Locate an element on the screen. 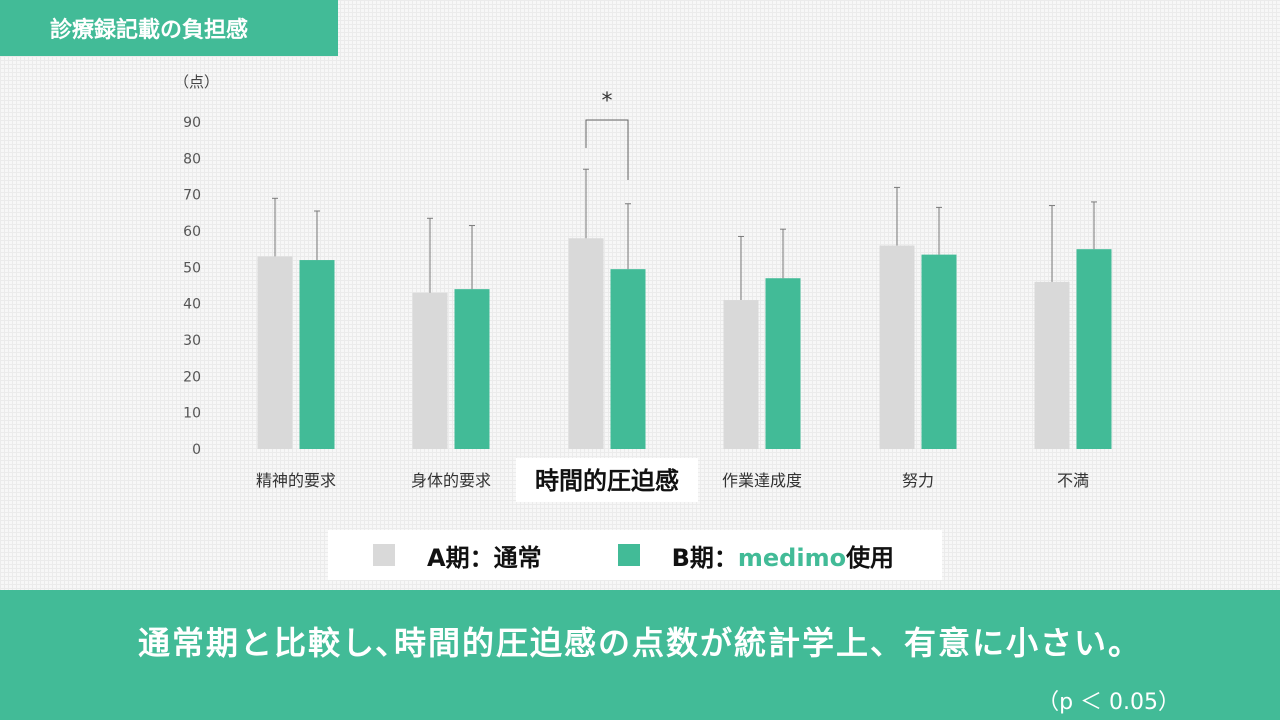  y-tick-label: 50 is located at coordinates (192, 268).